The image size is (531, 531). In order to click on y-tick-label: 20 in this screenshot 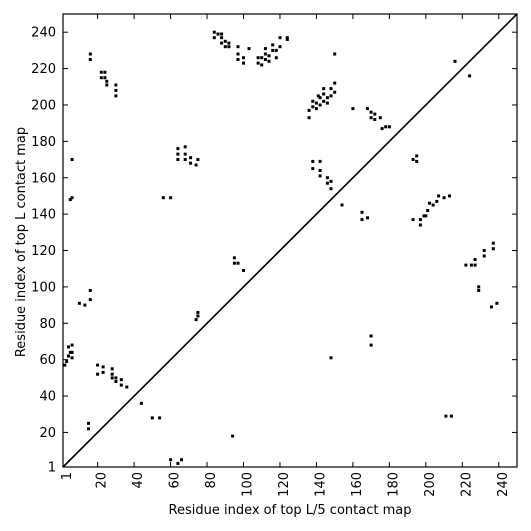, I will do `click(47, 433)`.